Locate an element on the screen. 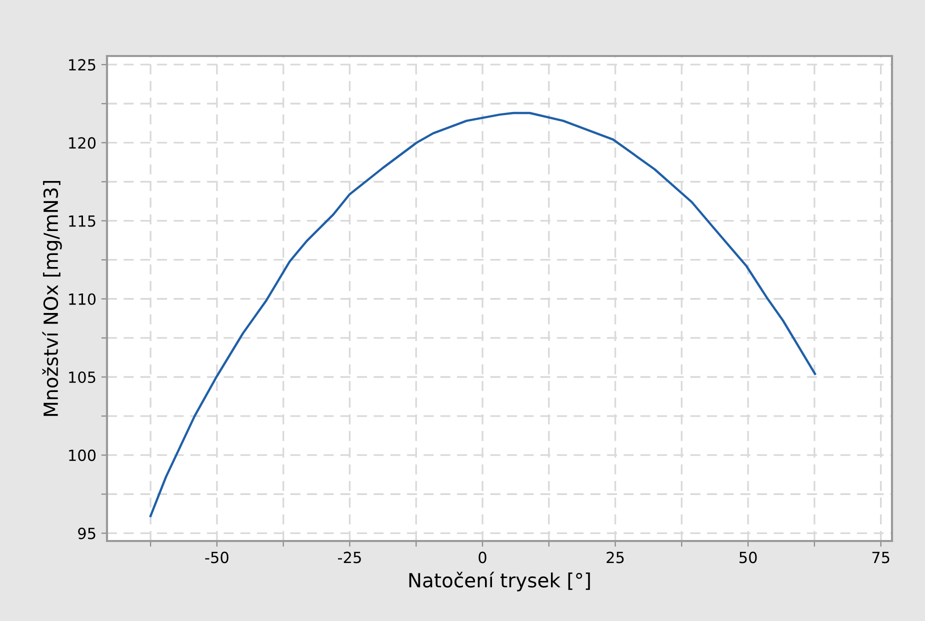  y-tick-label: 95 is located at coordinates (87, 534).